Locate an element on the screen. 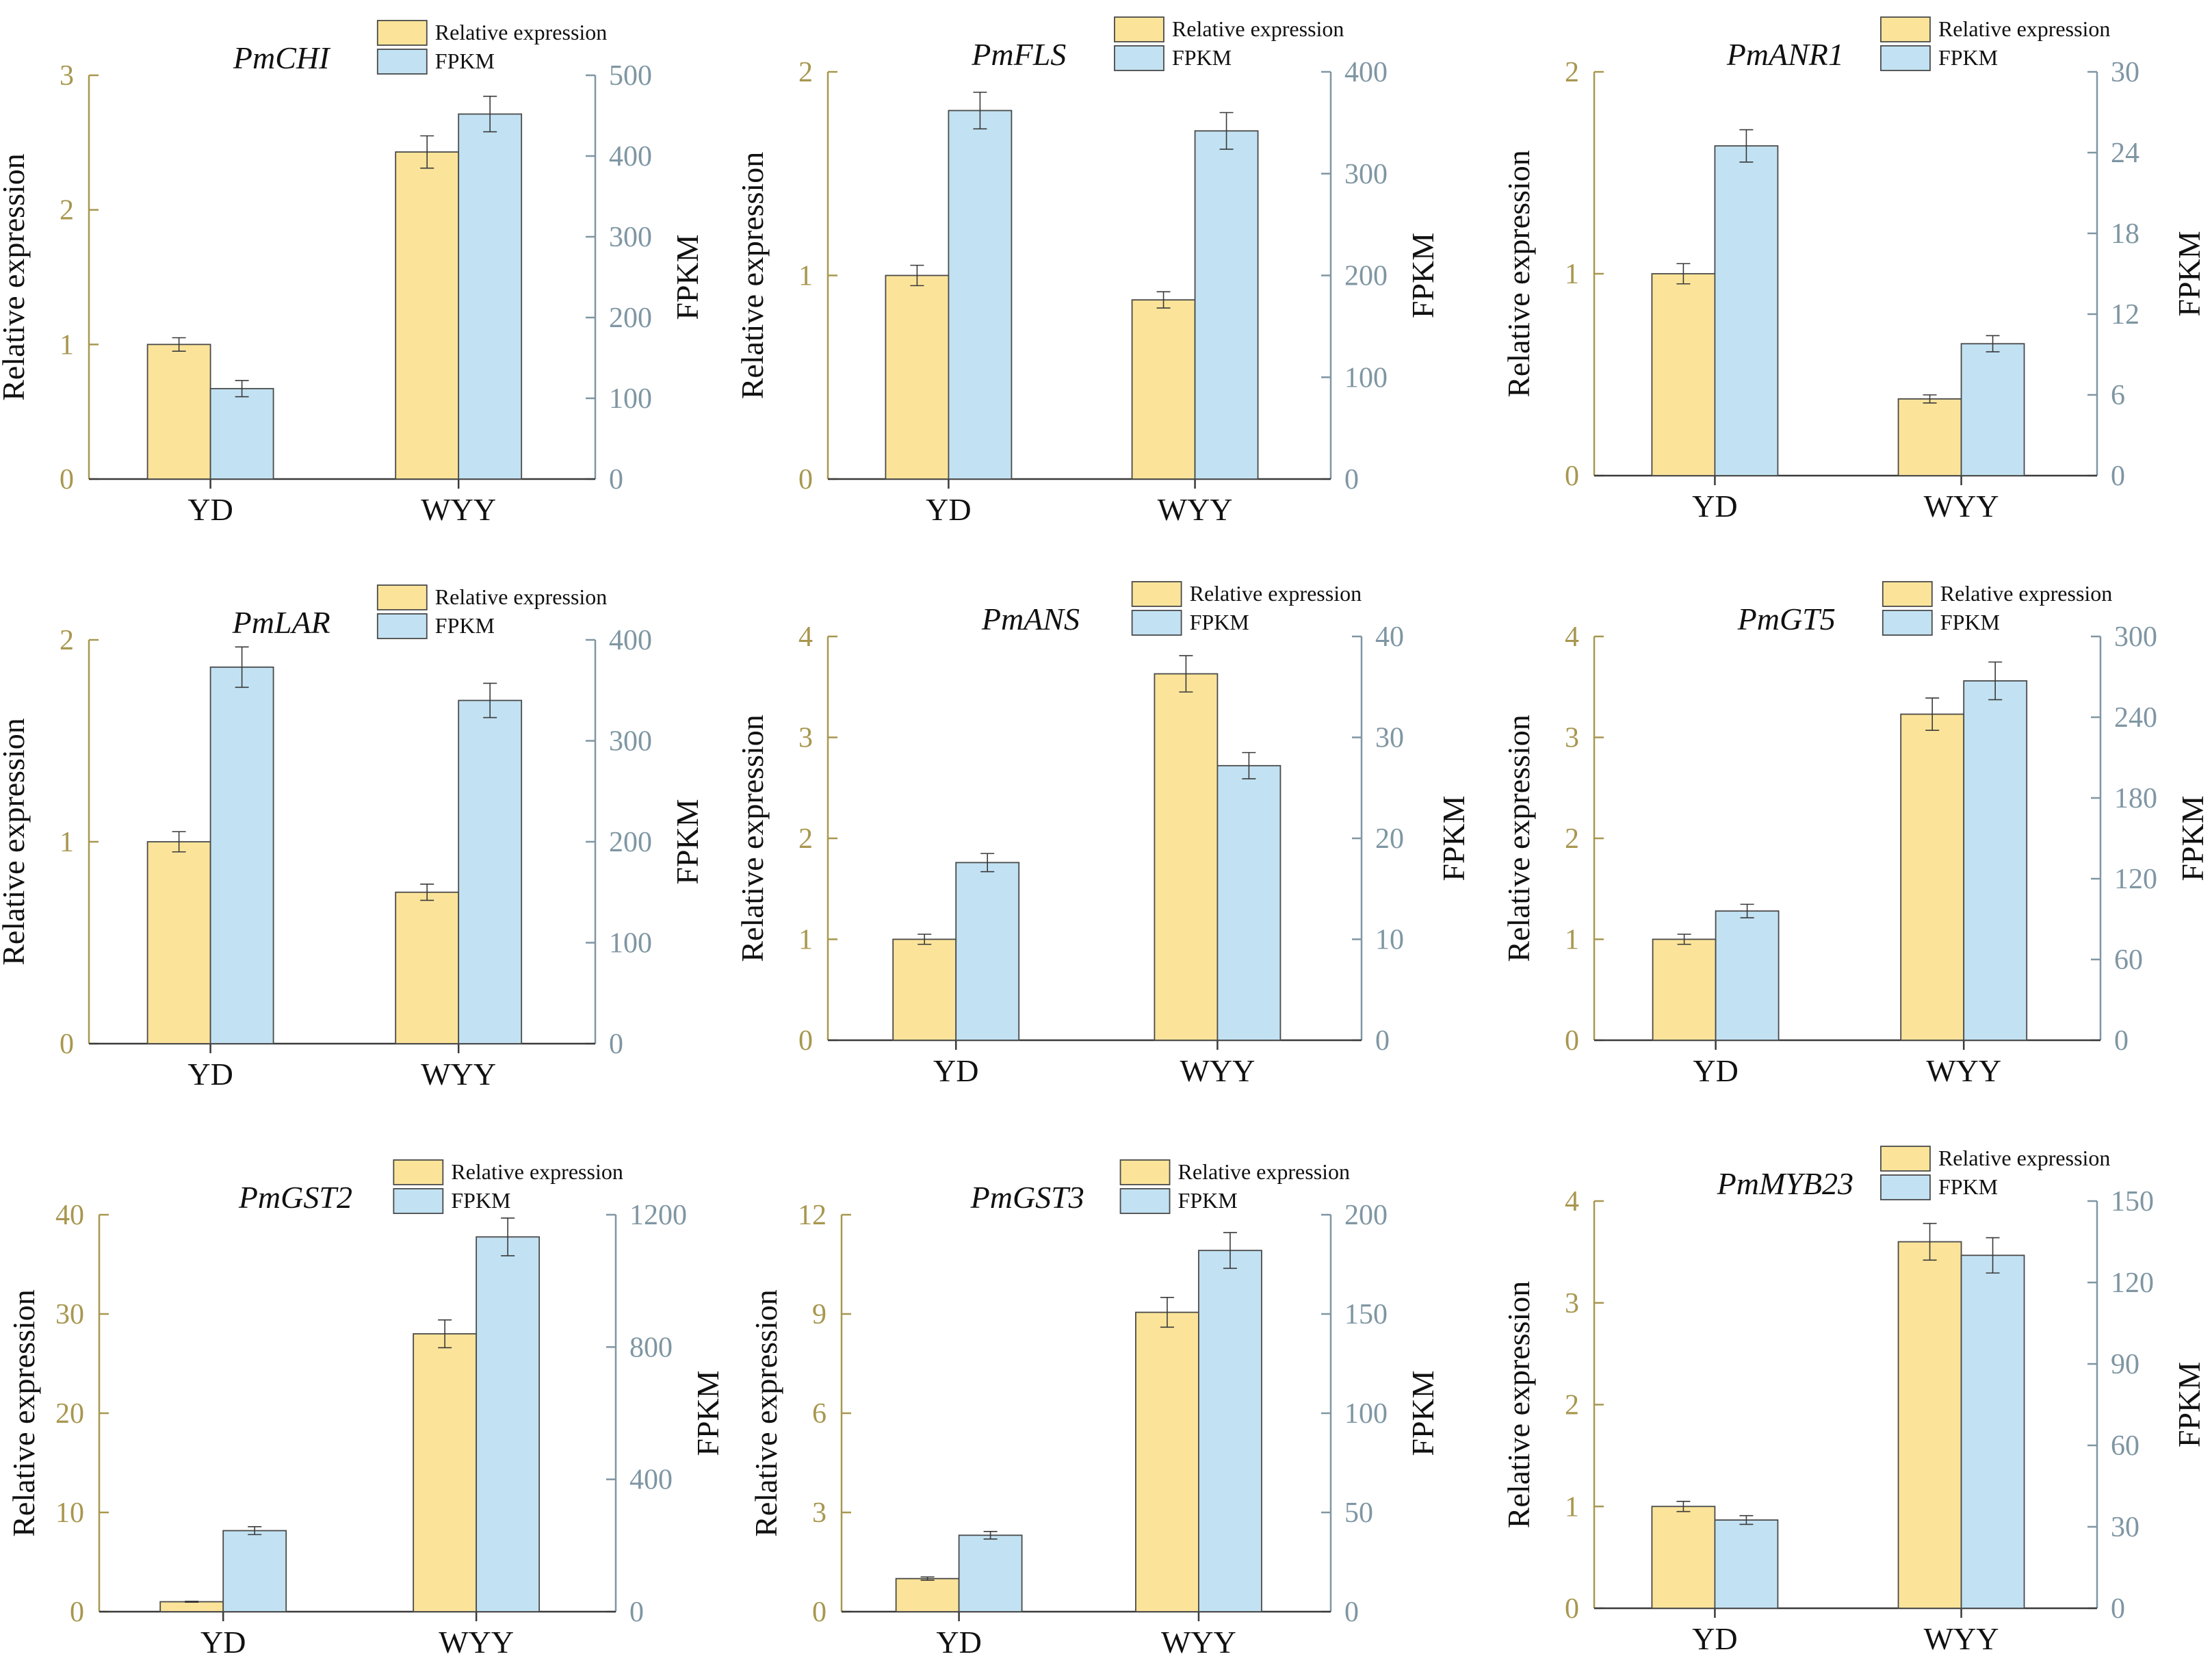 The width and height of the screenshot is (2212, 1676). right-tick-label: 12 is located at coordinates (2125, 315).